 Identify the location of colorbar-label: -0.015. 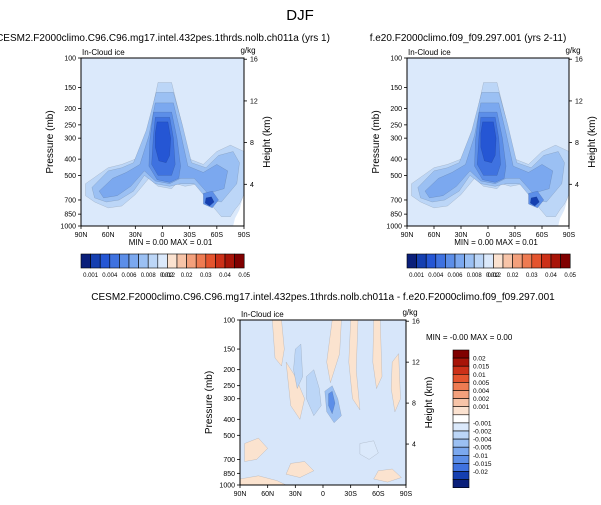
(482, 464).